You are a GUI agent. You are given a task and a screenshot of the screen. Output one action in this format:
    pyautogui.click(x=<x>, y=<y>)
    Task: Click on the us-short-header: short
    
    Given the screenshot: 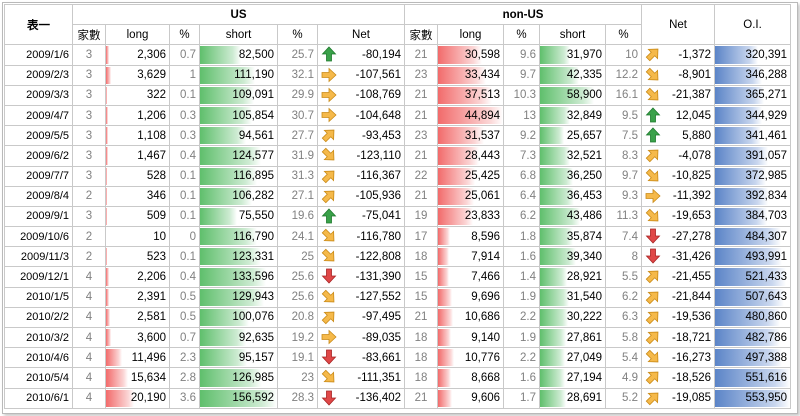 What is the action you would take?
    pyautogui.click(x=238, y=35)
    